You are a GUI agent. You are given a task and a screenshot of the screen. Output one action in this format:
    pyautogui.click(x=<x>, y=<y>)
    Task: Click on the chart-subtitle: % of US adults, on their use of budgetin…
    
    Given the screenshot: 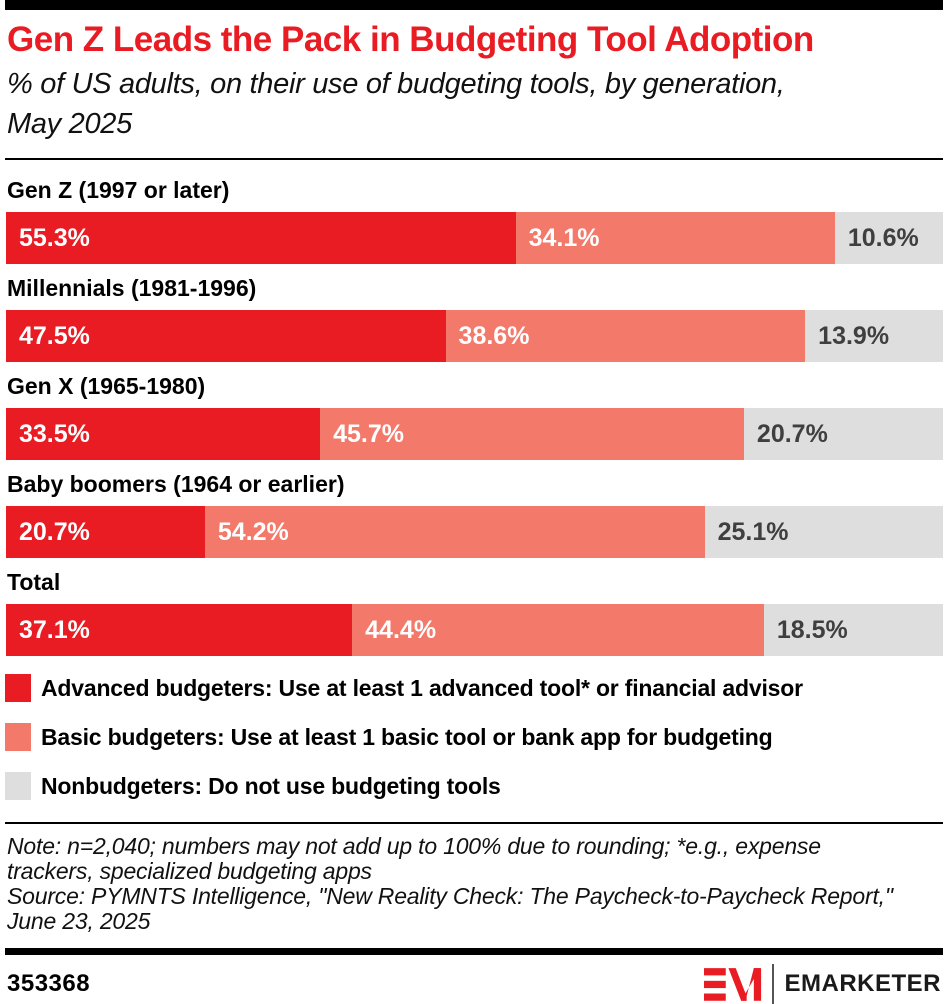 What is the action you would take?
    pyautogui.click(x=396, y=104)
    